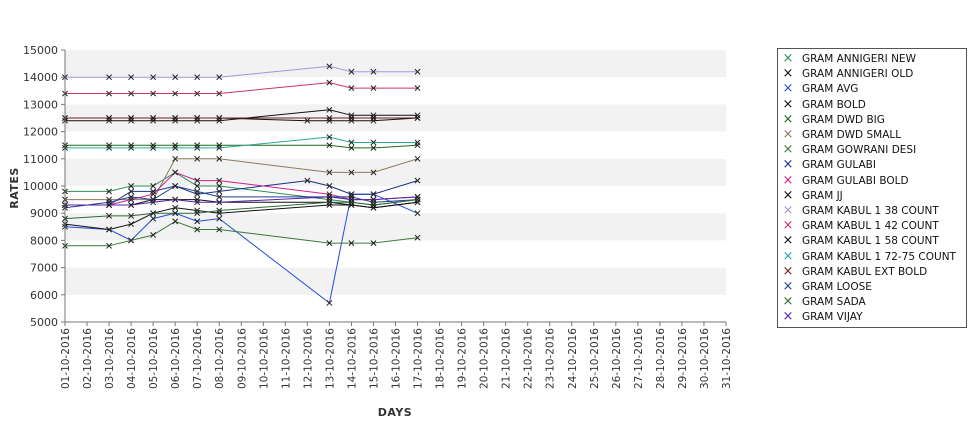  What do you see at coordinates (870, 241) in the screenshot?
I see `legend-label: GRAM KABUL 1 58 COUNT` at bounding box center [870, 241].